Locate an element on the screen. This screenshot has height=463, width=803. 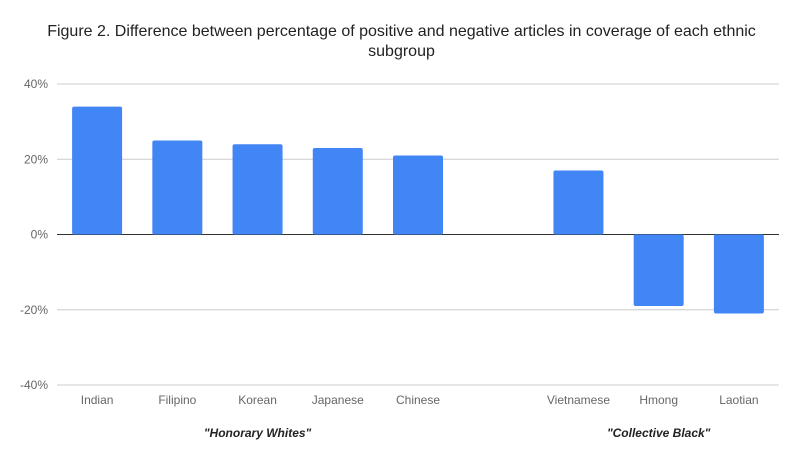
group-label: "Honorary Whites" is located at coordinates (258, 433).